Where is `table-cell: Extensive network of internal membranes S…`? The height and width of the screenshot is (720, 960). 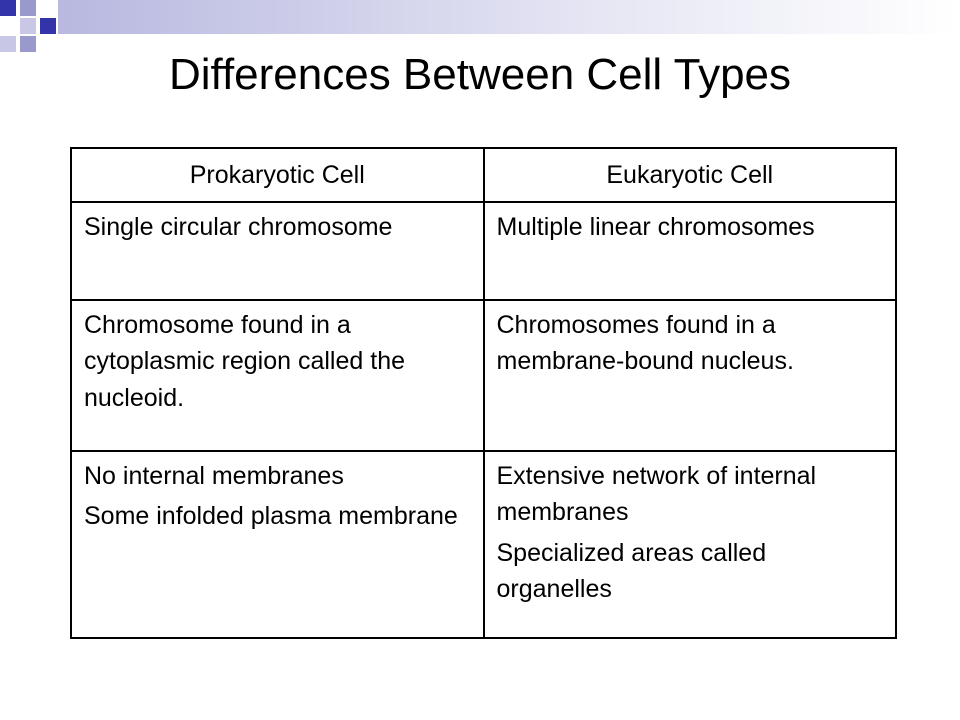
table-cell: Extensive network of internal membranes S… is located at coordinates (689, 544).